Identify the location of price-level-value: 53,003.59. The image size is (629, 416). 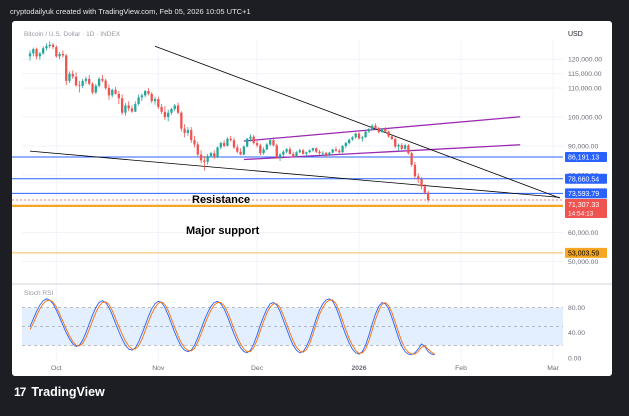
(583, 254).